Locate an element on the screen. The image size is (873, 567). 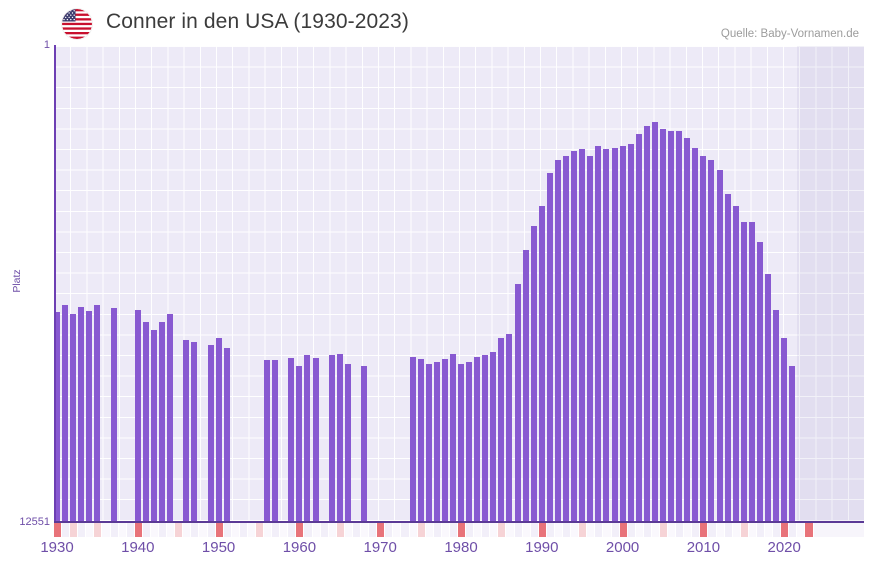
bar-1946 is located at coordinates (186, 431).